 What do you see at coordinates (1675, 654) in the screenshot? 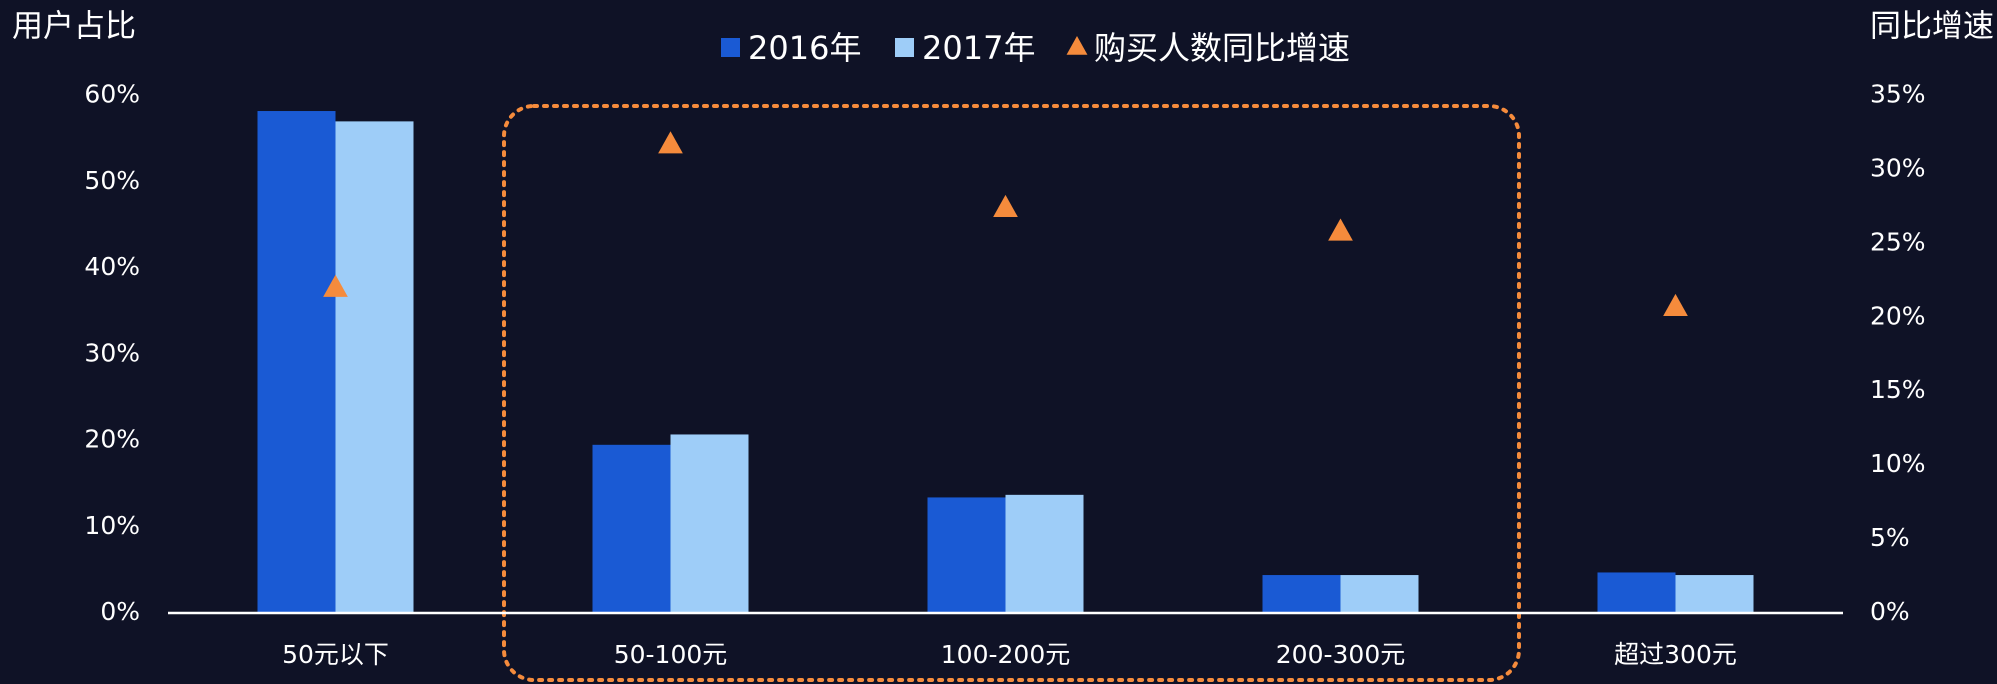
I see `x-tick-label: 超过300元` at bounding box center [1675, 654].